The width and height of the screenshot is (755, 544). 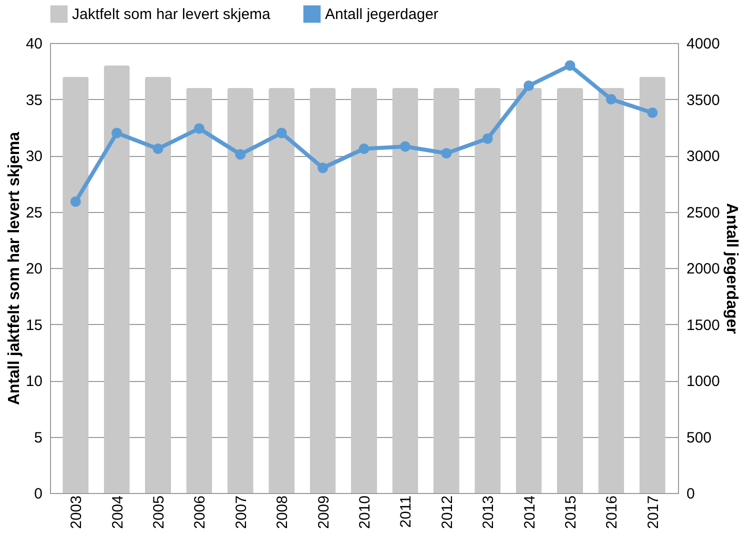 What do you see at coordinates (571, 512) in the screenshot?
I see `x-tick-label: 2015` at bounding box center [571, 512].